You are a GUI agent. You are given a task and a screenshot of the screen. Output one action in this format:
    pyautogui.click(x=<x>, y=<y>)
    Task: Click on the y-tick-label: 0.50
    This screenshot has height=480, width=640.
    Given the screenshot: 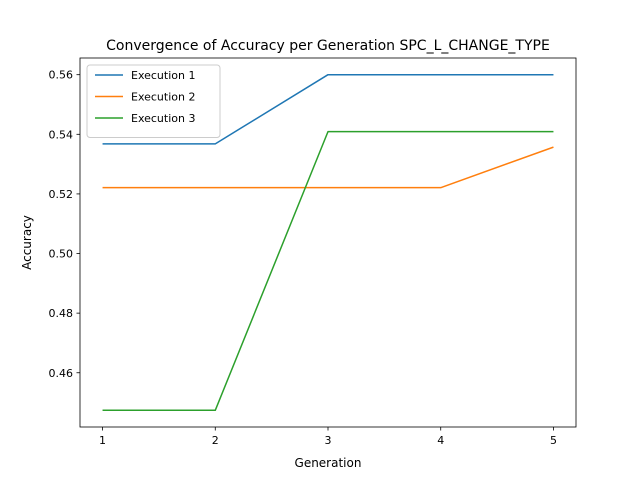 What is the action you would take?
    pyautogui.click(x=61, y=254)
    